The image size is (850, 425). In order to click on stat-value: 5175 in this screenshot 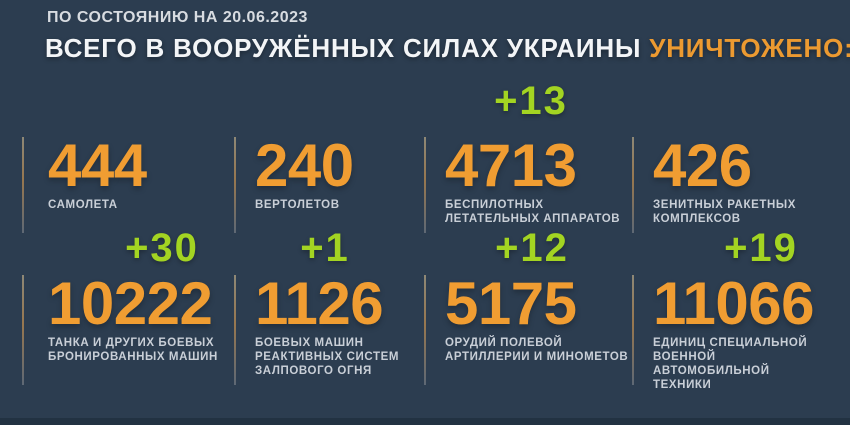, I will do `click(511, 303)`.